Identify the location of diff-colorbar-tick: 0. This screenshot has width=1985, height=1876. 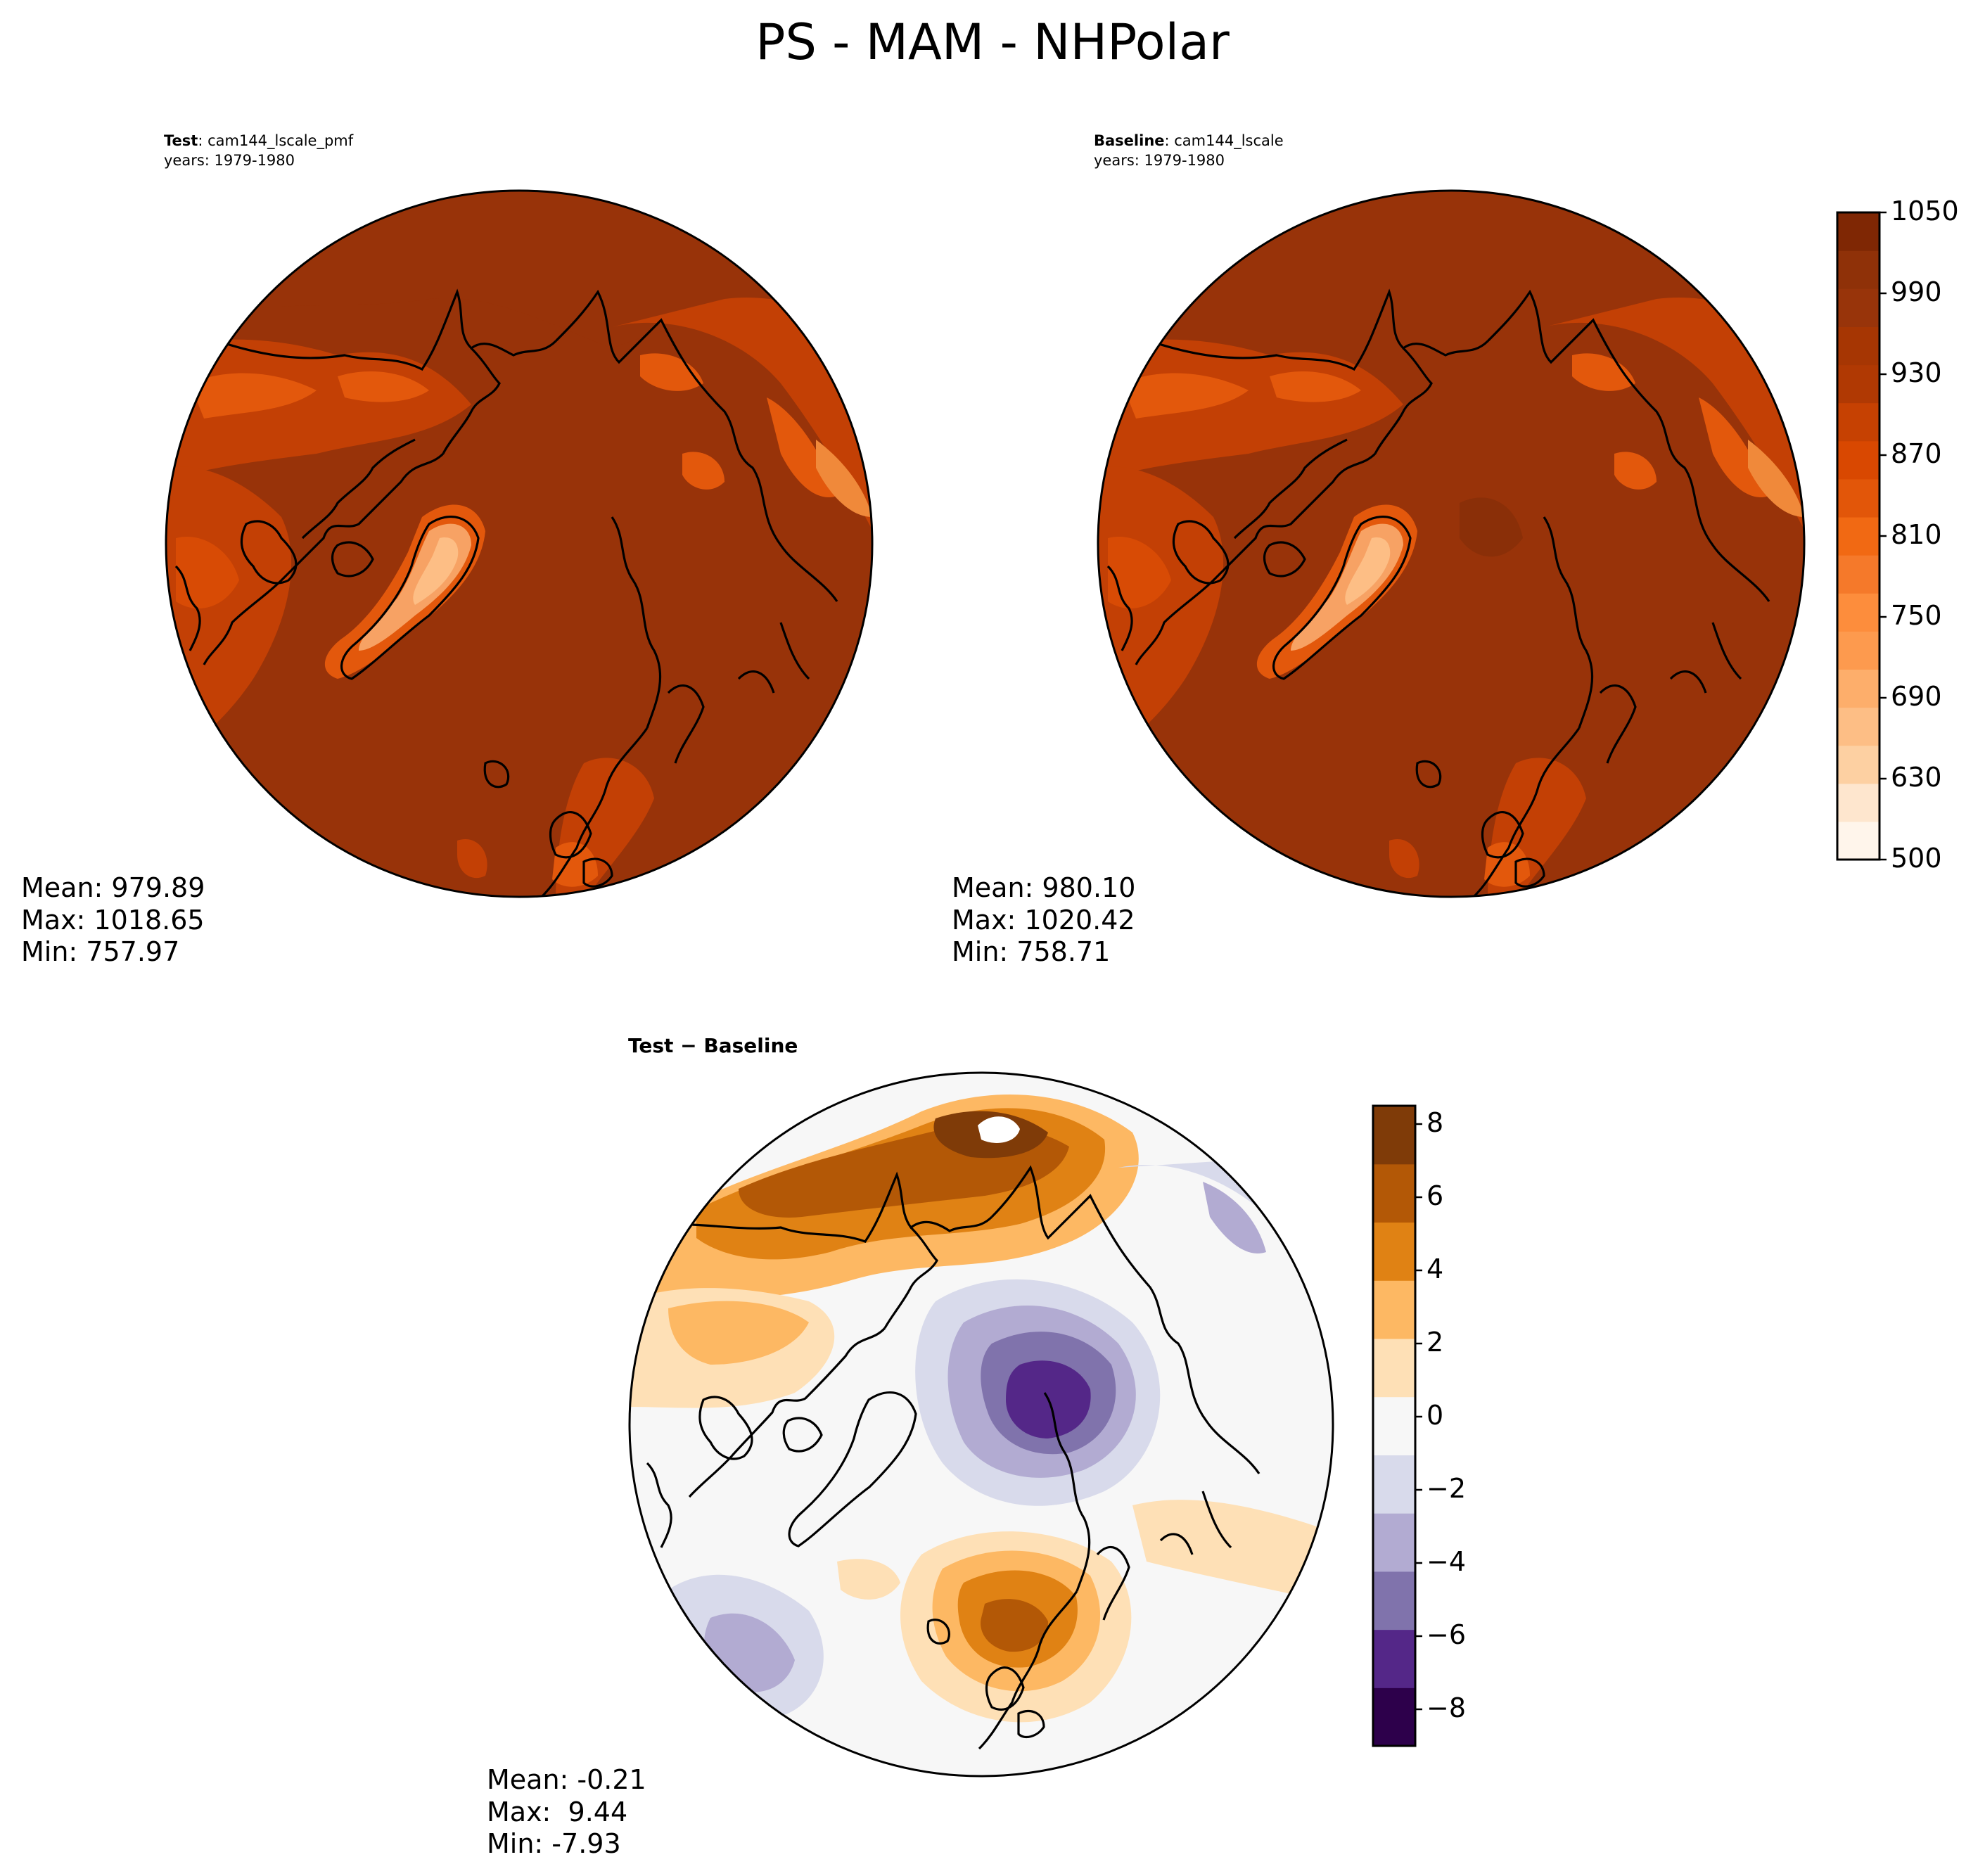
(1435, 1415).